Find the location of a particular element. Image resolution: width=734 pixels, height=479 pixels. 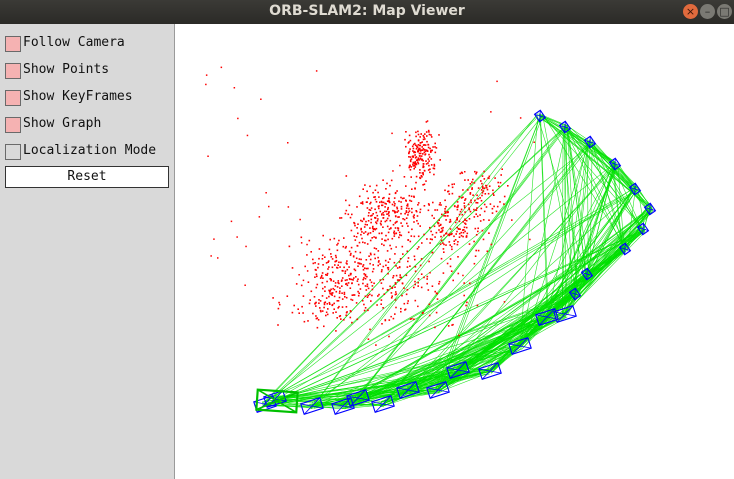

show-points-checkbox is located at coordinates (13, 71).